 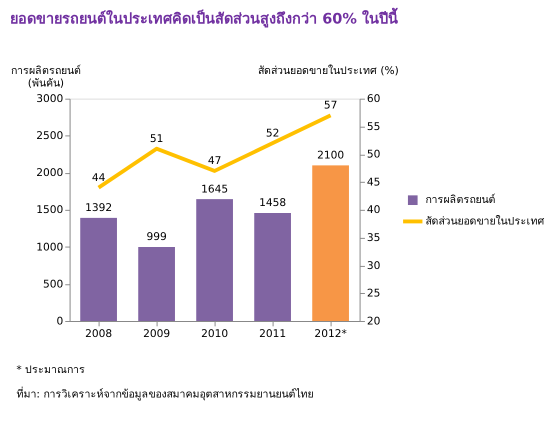 What do you see at coordinates (373, 154) in the screenshot?
I see `y2-tick-label: 50` at bounding box center [373, 154].